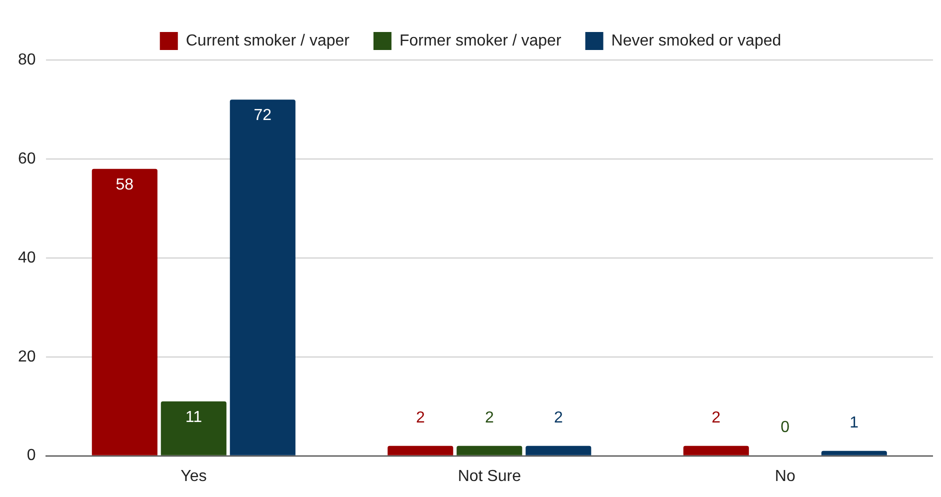  I want to click on y-tick-label: 40, so click(27, 257).